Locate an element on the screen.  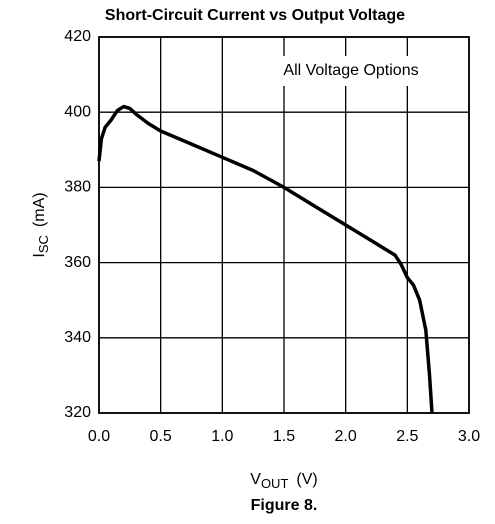
x-tick-label: 2.5 is located at coordinates (407, 436).